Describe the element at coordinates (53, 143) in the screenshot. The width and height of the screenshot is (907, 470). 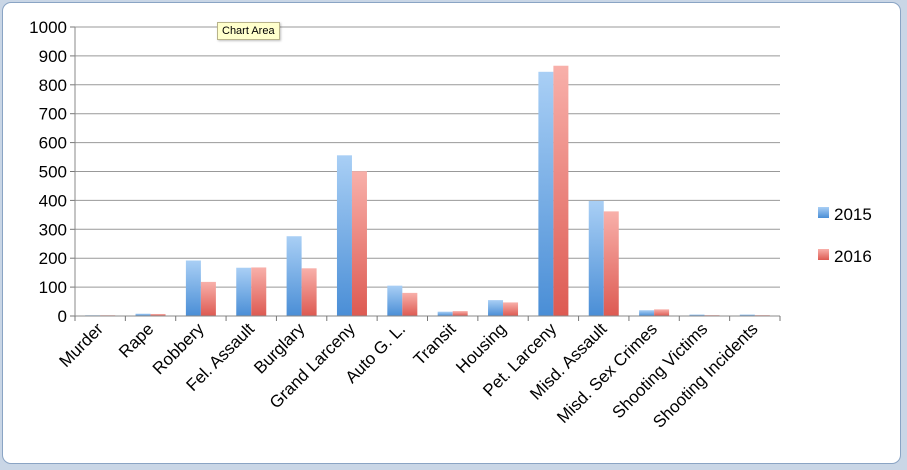
I see `y-tick-label: 600` at that location.